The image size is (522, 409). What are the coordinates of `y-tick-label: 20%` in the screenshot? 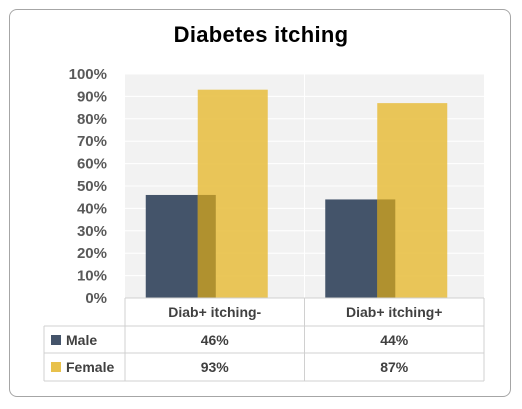 It's located at (92, 253).